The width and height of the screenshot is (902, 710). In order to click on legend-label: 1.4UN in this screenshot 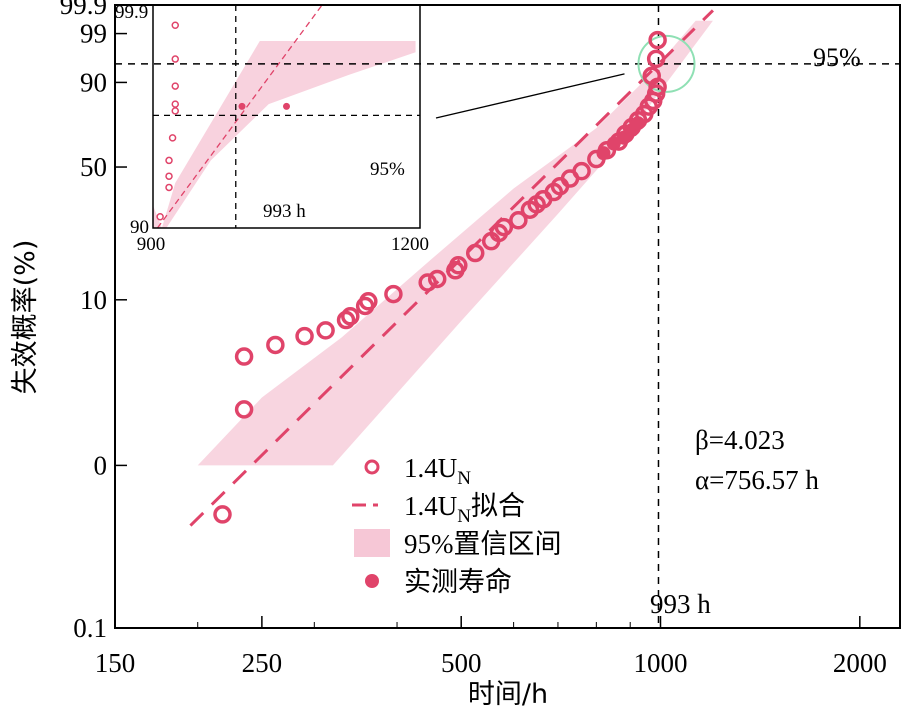, I will do `click(437, 471)`.